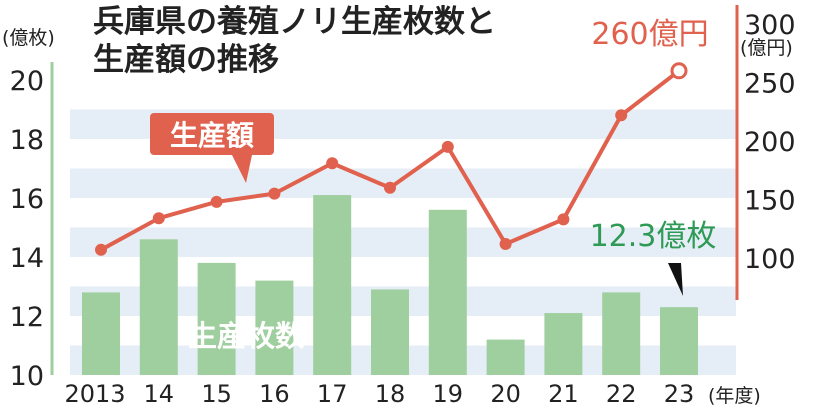 This screenshot has height=412, width=814. Describe the element at coordinates (766, 48) in the screenshot. I see `right-axis-unit: (億円)` at that location.